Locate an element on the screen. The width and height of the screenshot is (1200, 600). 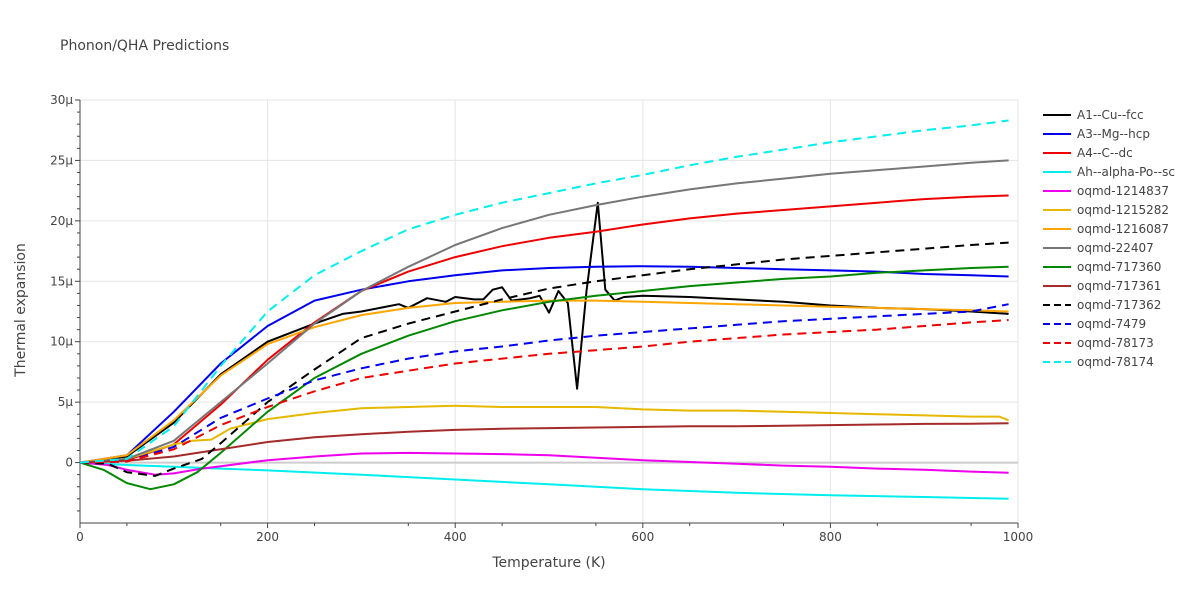
series-line-Ah--alpha-Po--sc is located at coordinates (544, 480).